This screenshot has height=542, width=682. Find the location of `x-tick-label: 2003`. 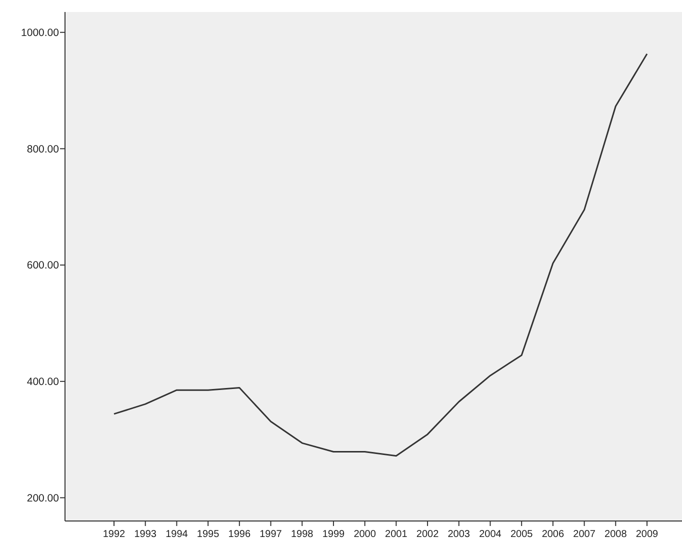

x-tick-label: 2003 is located at coordinates (459, 534).